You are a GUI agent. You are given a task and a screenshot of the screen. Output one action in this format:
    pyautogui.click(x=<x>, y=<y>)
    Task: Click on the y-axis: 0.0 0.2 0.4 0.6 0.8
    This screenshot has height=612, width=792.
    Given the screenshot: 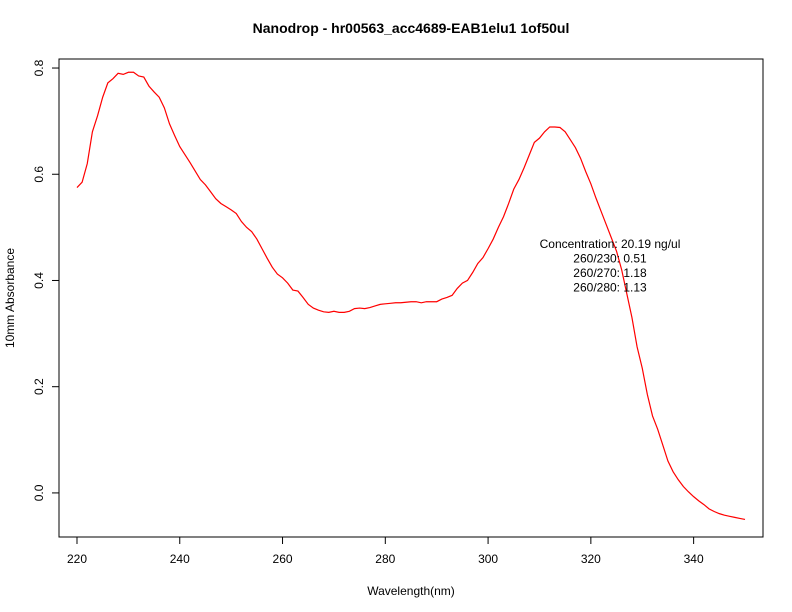 What is the action you would take?
    pyautogui.click(x=46, y=280)
    